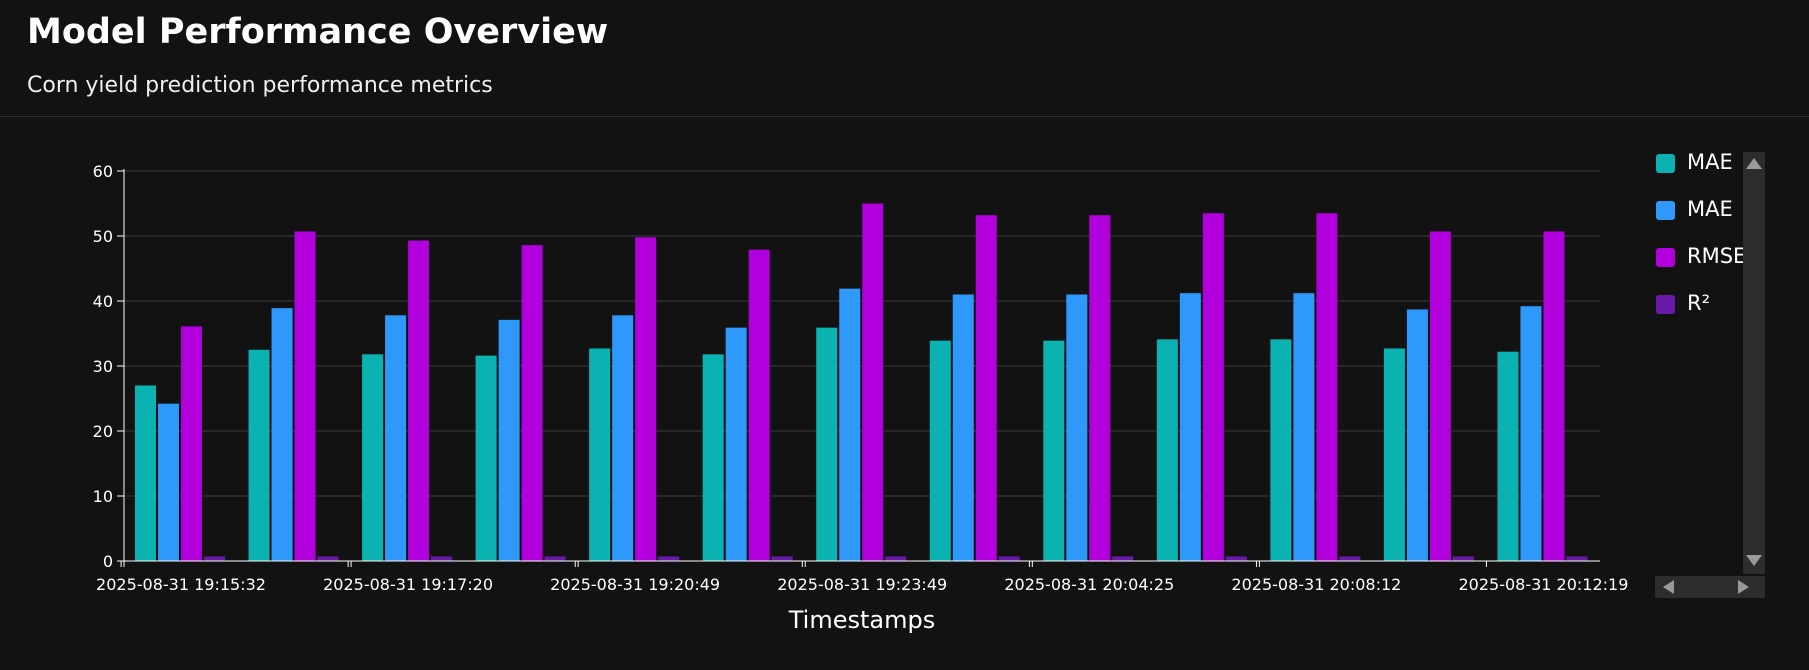 This screenshot has width=1809, height=670. I want to click on y-tick-label: 0, so click(108, 561).